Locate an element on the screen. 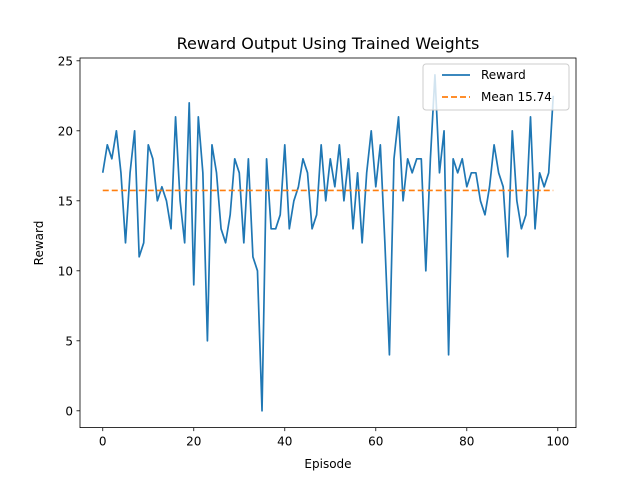 The height and width of the screenshot is (480, 640). x-tick-label: 40 is located at coordinates (284, 442).